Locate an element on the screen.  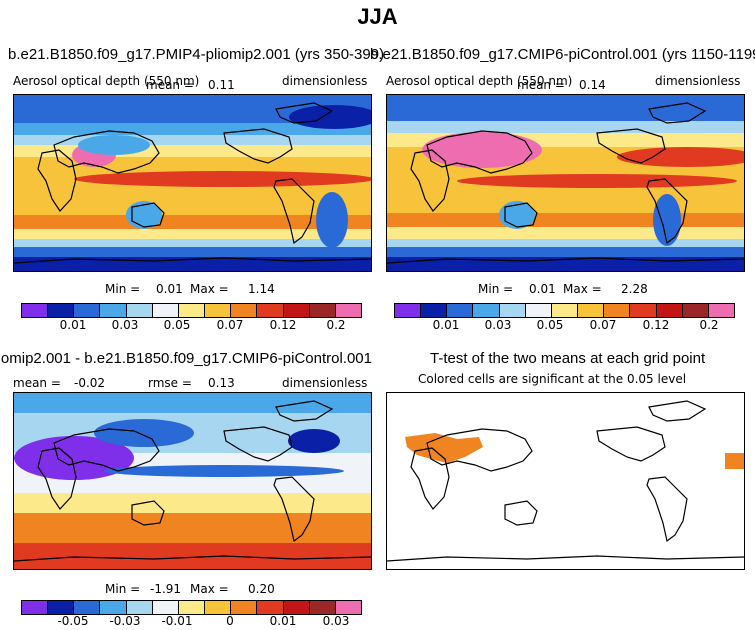
panel4-map-svg is located at coordinates (565, 481).